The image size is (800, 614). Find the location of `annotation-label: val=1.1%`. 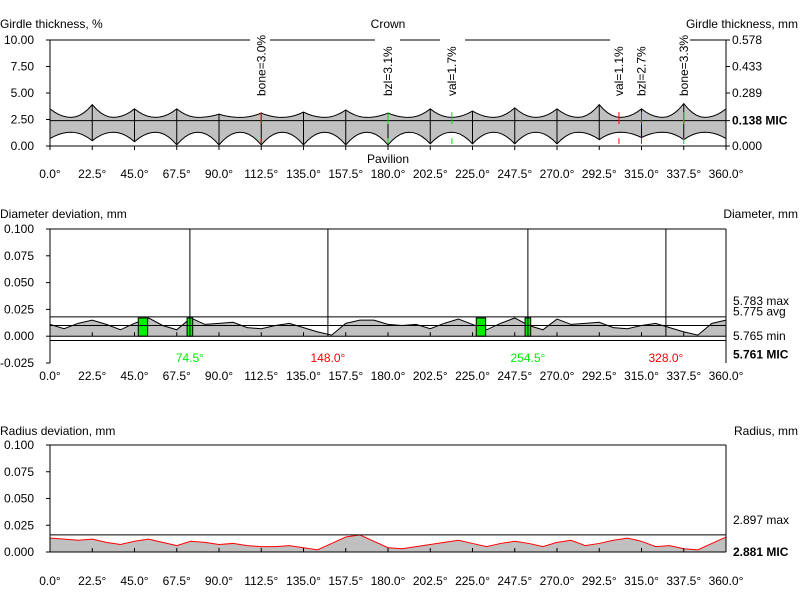

annotation-label: val=1.1% is located at coordinates (619, 71).